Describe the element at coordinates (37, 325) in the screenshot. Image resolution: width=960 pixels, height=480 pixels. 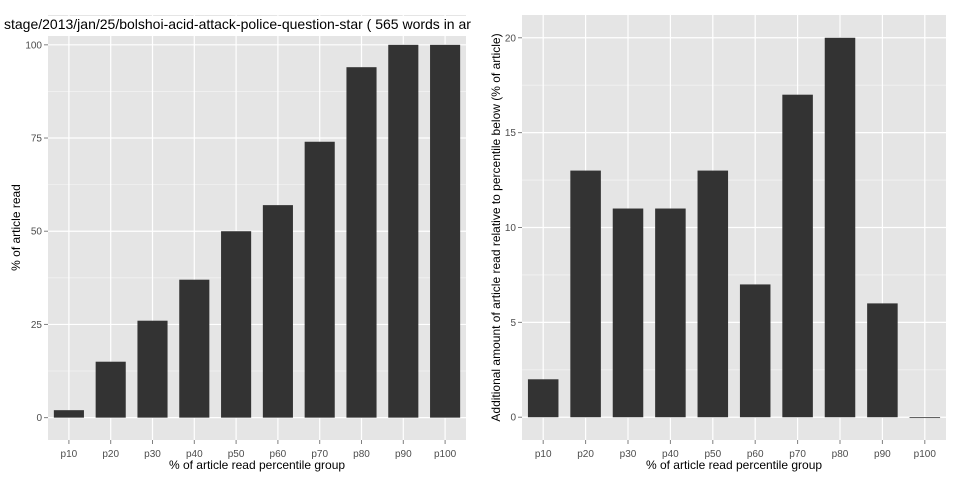
I see `y-tick-label: 25` at that location.